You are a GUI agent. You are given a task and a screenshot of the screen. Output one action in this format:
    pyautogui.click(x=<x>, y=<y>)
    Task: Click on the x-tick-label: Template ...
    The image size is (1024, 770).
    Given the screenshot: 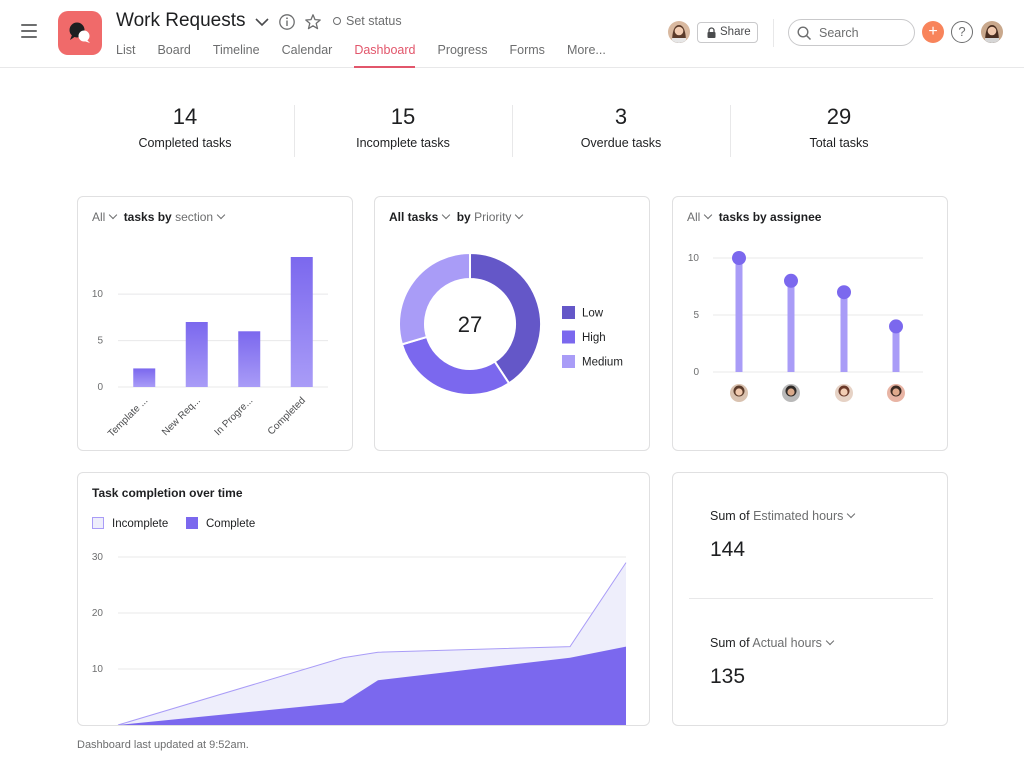 What is the action you would take?
    pyautogui.click(x=128, y=417)
    